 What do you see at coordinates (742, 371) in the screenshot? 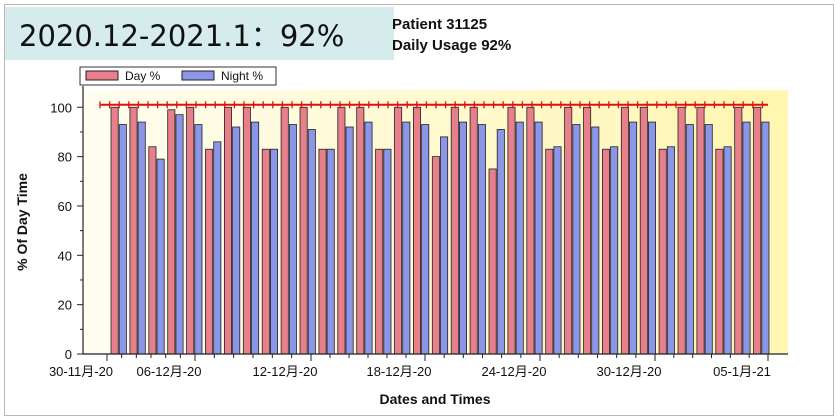
I see `x-tick-label: 05-1月-21` at bounding box center [742, 371].